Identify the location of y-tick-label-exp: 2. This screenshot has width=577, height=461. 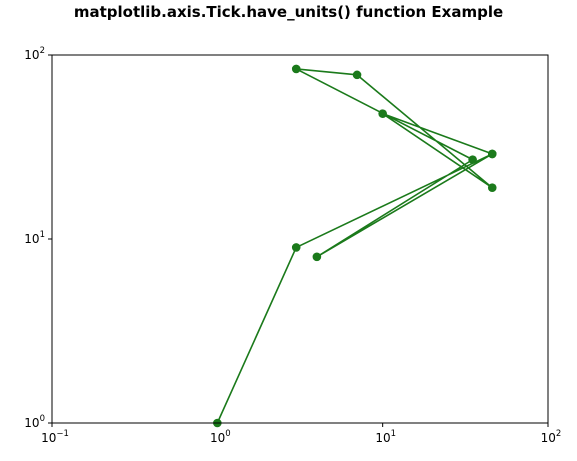
(42, 51).